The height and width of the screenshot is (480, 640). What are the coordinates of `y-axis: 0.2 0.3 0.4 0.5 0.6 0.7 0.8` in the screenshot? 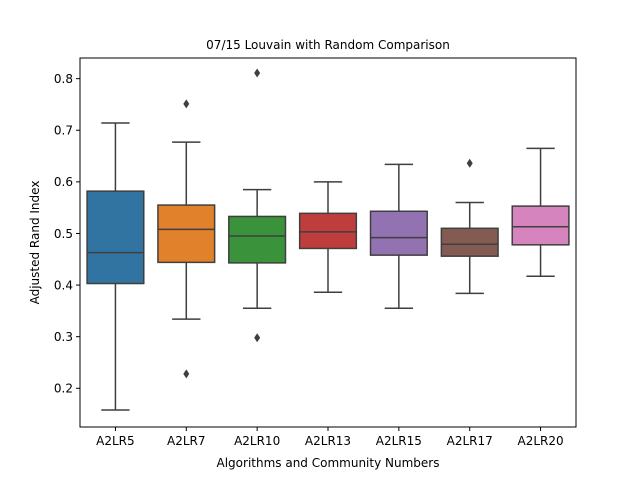 It's located at (67, 234).